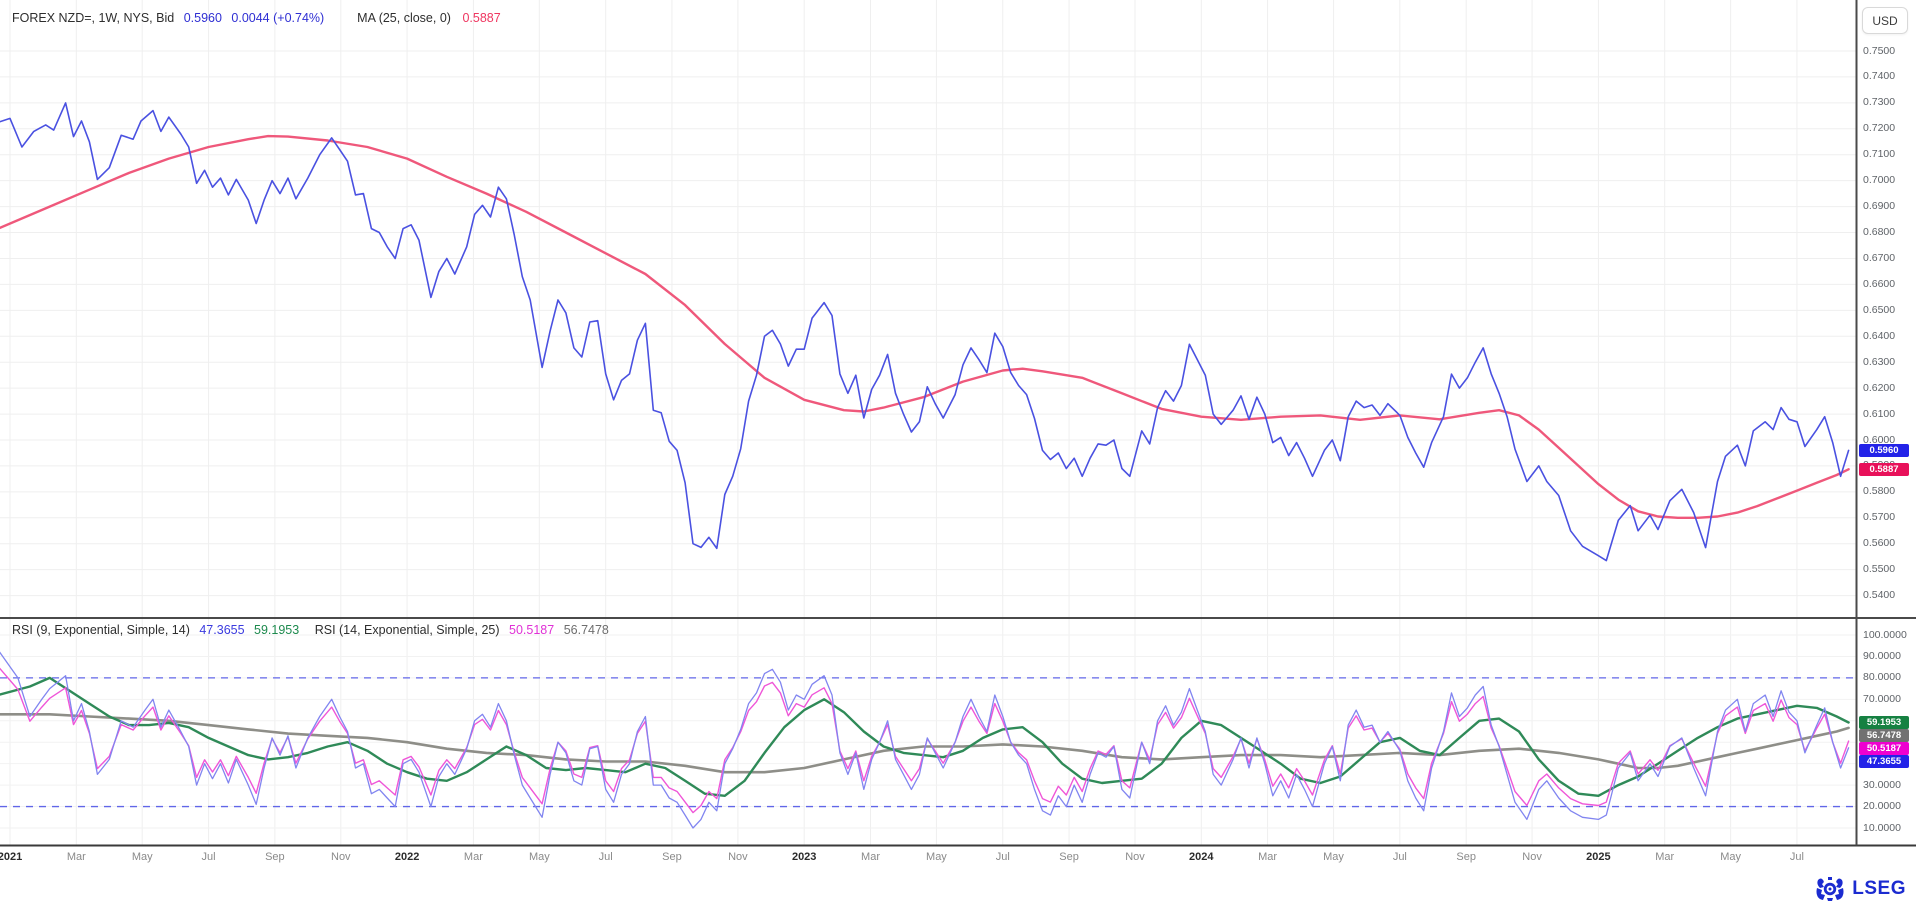 This screenshot has height=905, width=1916. Describe the element at coordinates (1885, 20) in the screenshot. I see `currency-axis-button: USD` at that location.